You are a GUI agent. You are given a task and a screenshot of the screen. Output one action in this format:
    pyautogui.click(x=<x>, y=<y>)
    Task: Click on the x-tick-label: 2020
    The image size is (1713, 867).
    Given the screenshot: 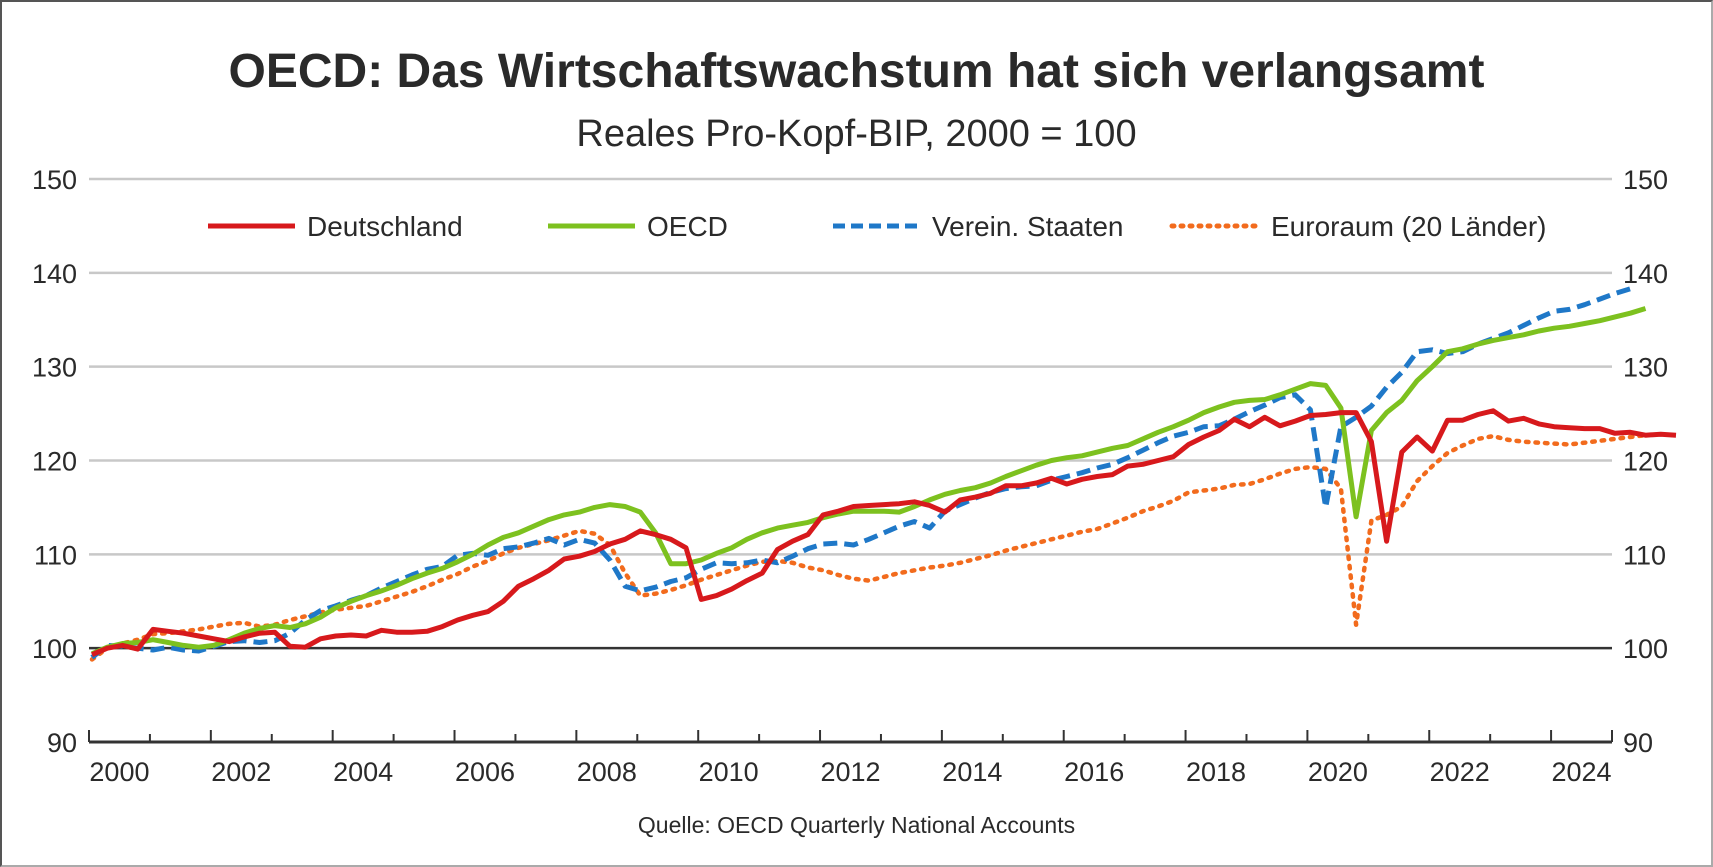 What is the action you would take?
    pyautogui.click(x=1338, y=772)
    